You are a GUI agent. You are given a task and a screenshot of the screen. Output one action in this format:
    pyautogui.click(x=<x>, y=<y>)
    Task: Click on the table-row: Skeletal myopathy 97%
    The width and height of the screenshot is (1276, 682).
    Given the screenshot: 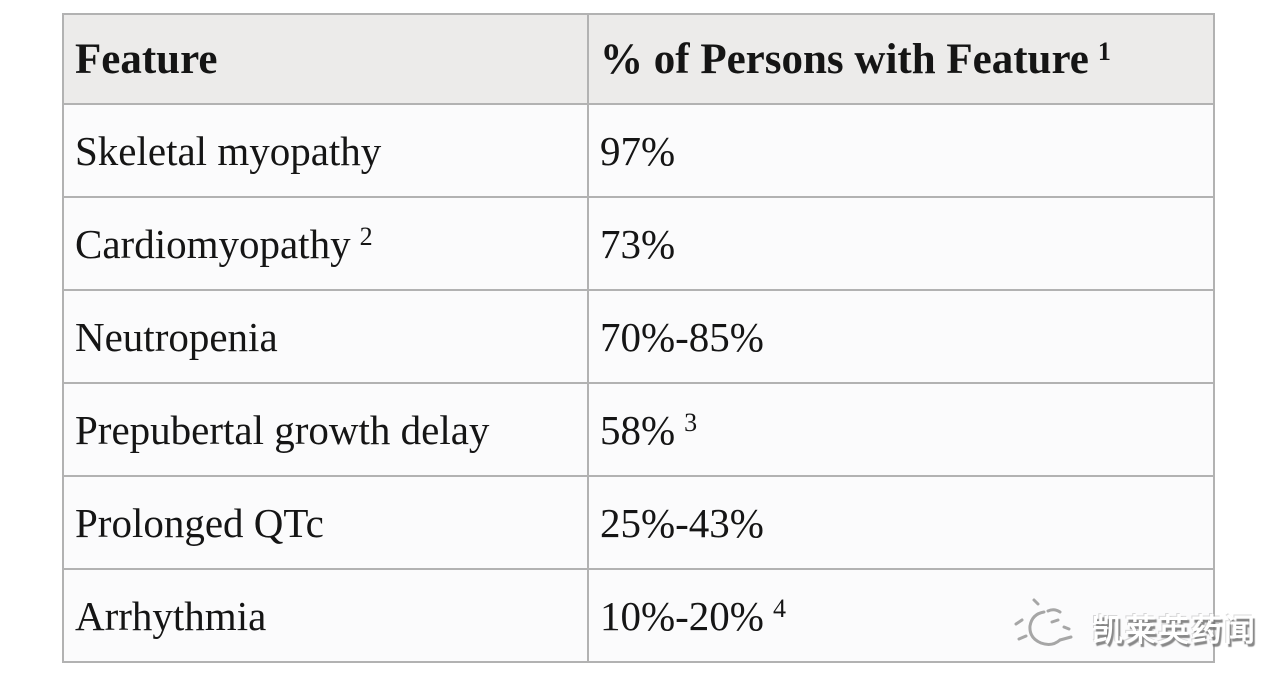 What is the action you would take?
    pyautogui.click(x=638, y=150)
    